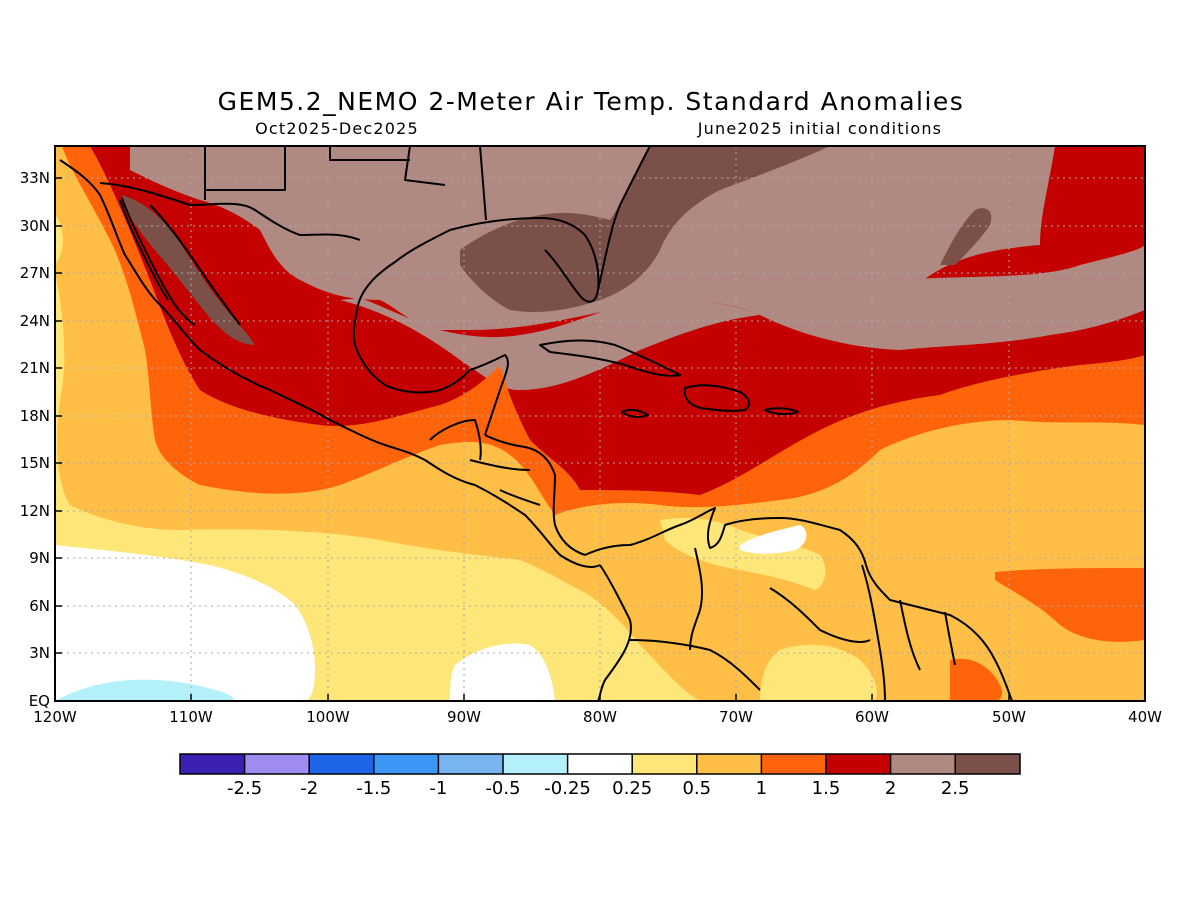 The image size is (1200, 900). I want to click on field-darkbrown-atlantic, so click(966, 236).